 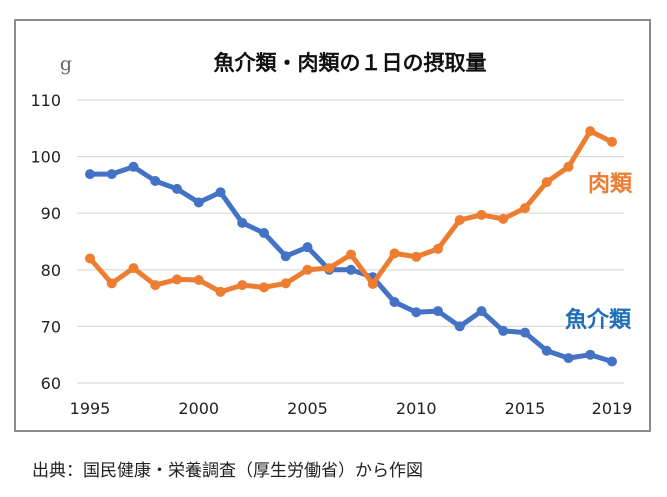 What do you see at coordinates (198, 408) in the screenshot?
I see `x-tick-label: 2000` at bounding box center [198, 408].